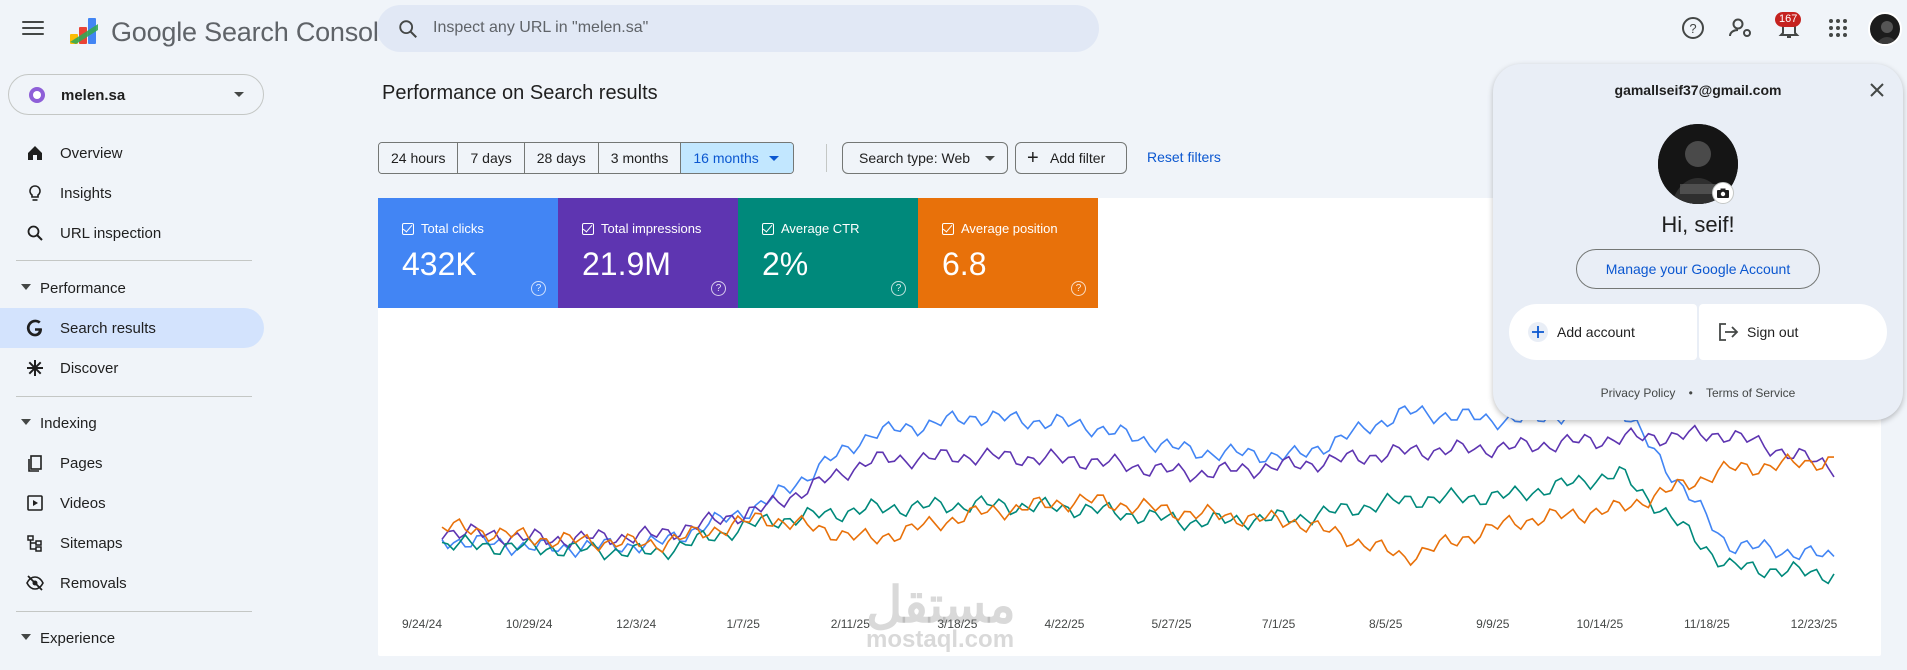 This screenshot has height=670, width=1907. What do you see at coordinates (132, 153) in the screenshot?
I see `nav-overview: Overview` at bounding box center [132, 153].